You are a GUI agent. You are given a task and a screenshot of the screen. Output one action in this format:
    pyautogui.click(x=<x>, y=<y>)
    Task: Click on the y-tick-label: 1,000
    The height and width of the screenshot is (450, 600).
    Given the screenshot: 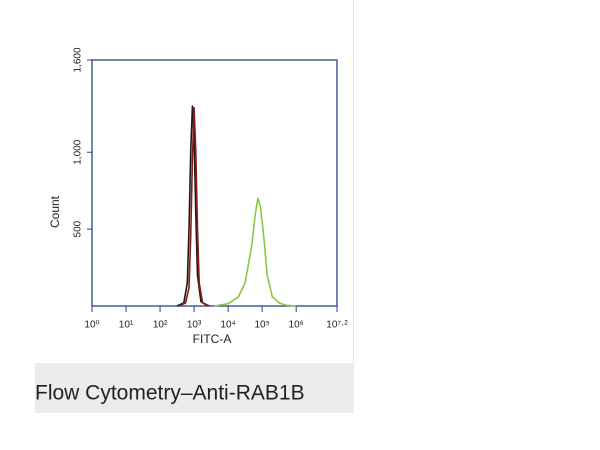 What is the action you would take?
    pyautogui.click(x=78, y=151)
    